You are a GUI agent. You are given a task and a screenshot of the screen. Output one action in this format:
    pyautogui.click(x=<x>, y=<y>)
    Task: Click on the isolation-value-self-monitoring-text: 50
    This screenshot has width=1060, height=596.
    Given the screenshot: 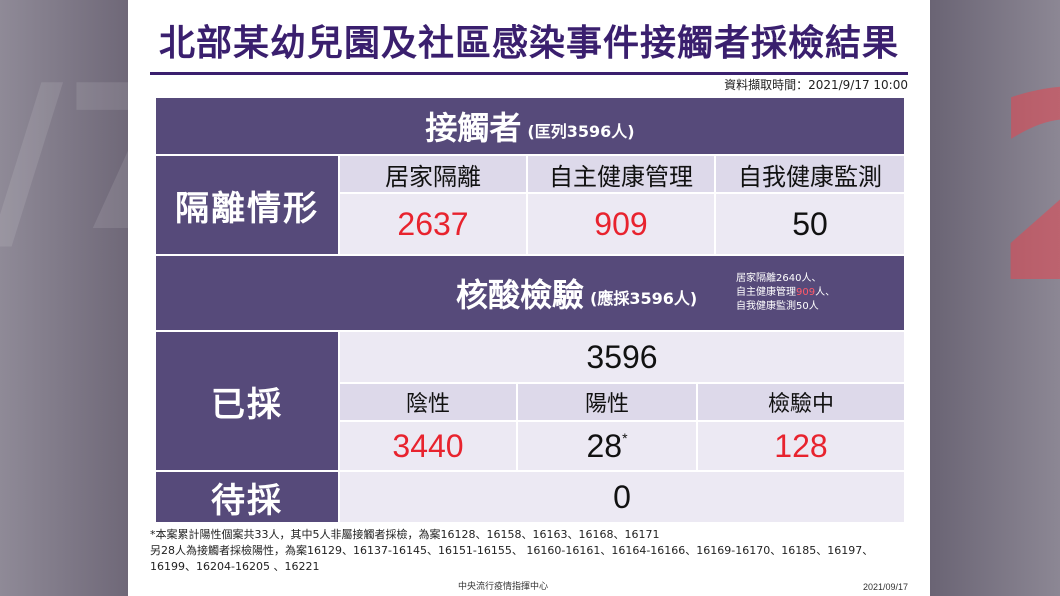 What is the action you would take?
    pyautogui.click(x=810, y=223)
    